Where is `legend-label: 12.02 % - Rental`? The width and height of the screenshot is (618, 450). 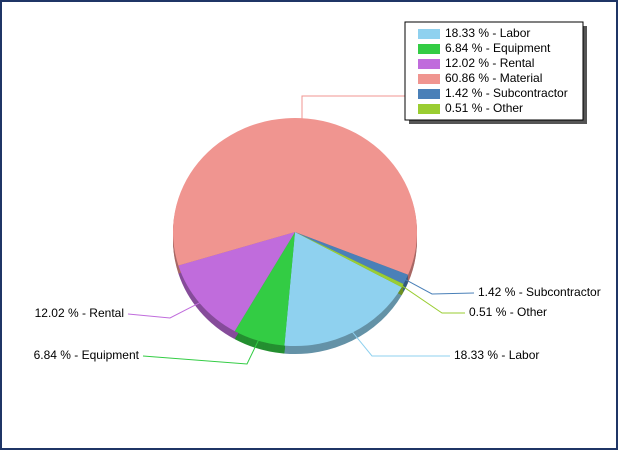
legend-label: 12.02 % - Rental is located at coordinates (489, 63).